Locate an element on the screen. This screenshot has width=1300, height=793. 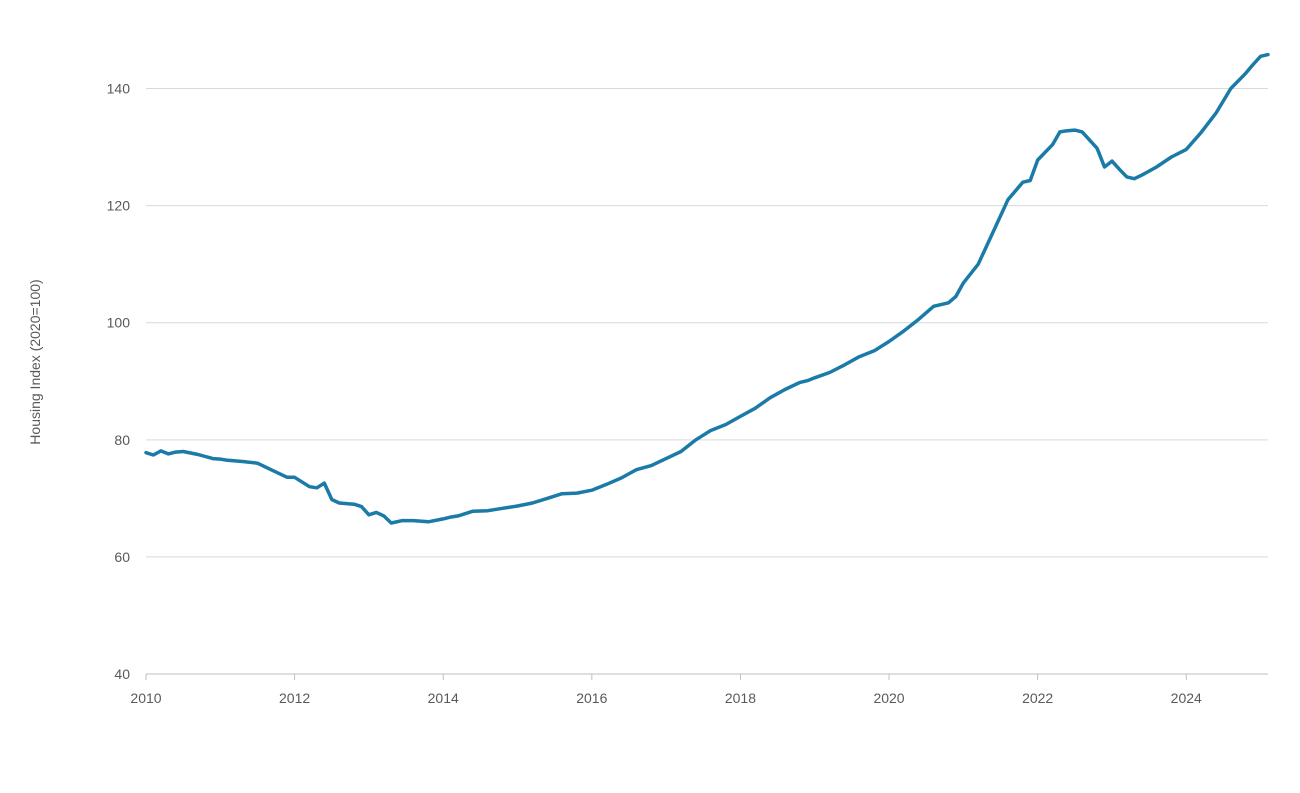
x-tick-label-2022: 2022 is located at coordinates (1037, 698).